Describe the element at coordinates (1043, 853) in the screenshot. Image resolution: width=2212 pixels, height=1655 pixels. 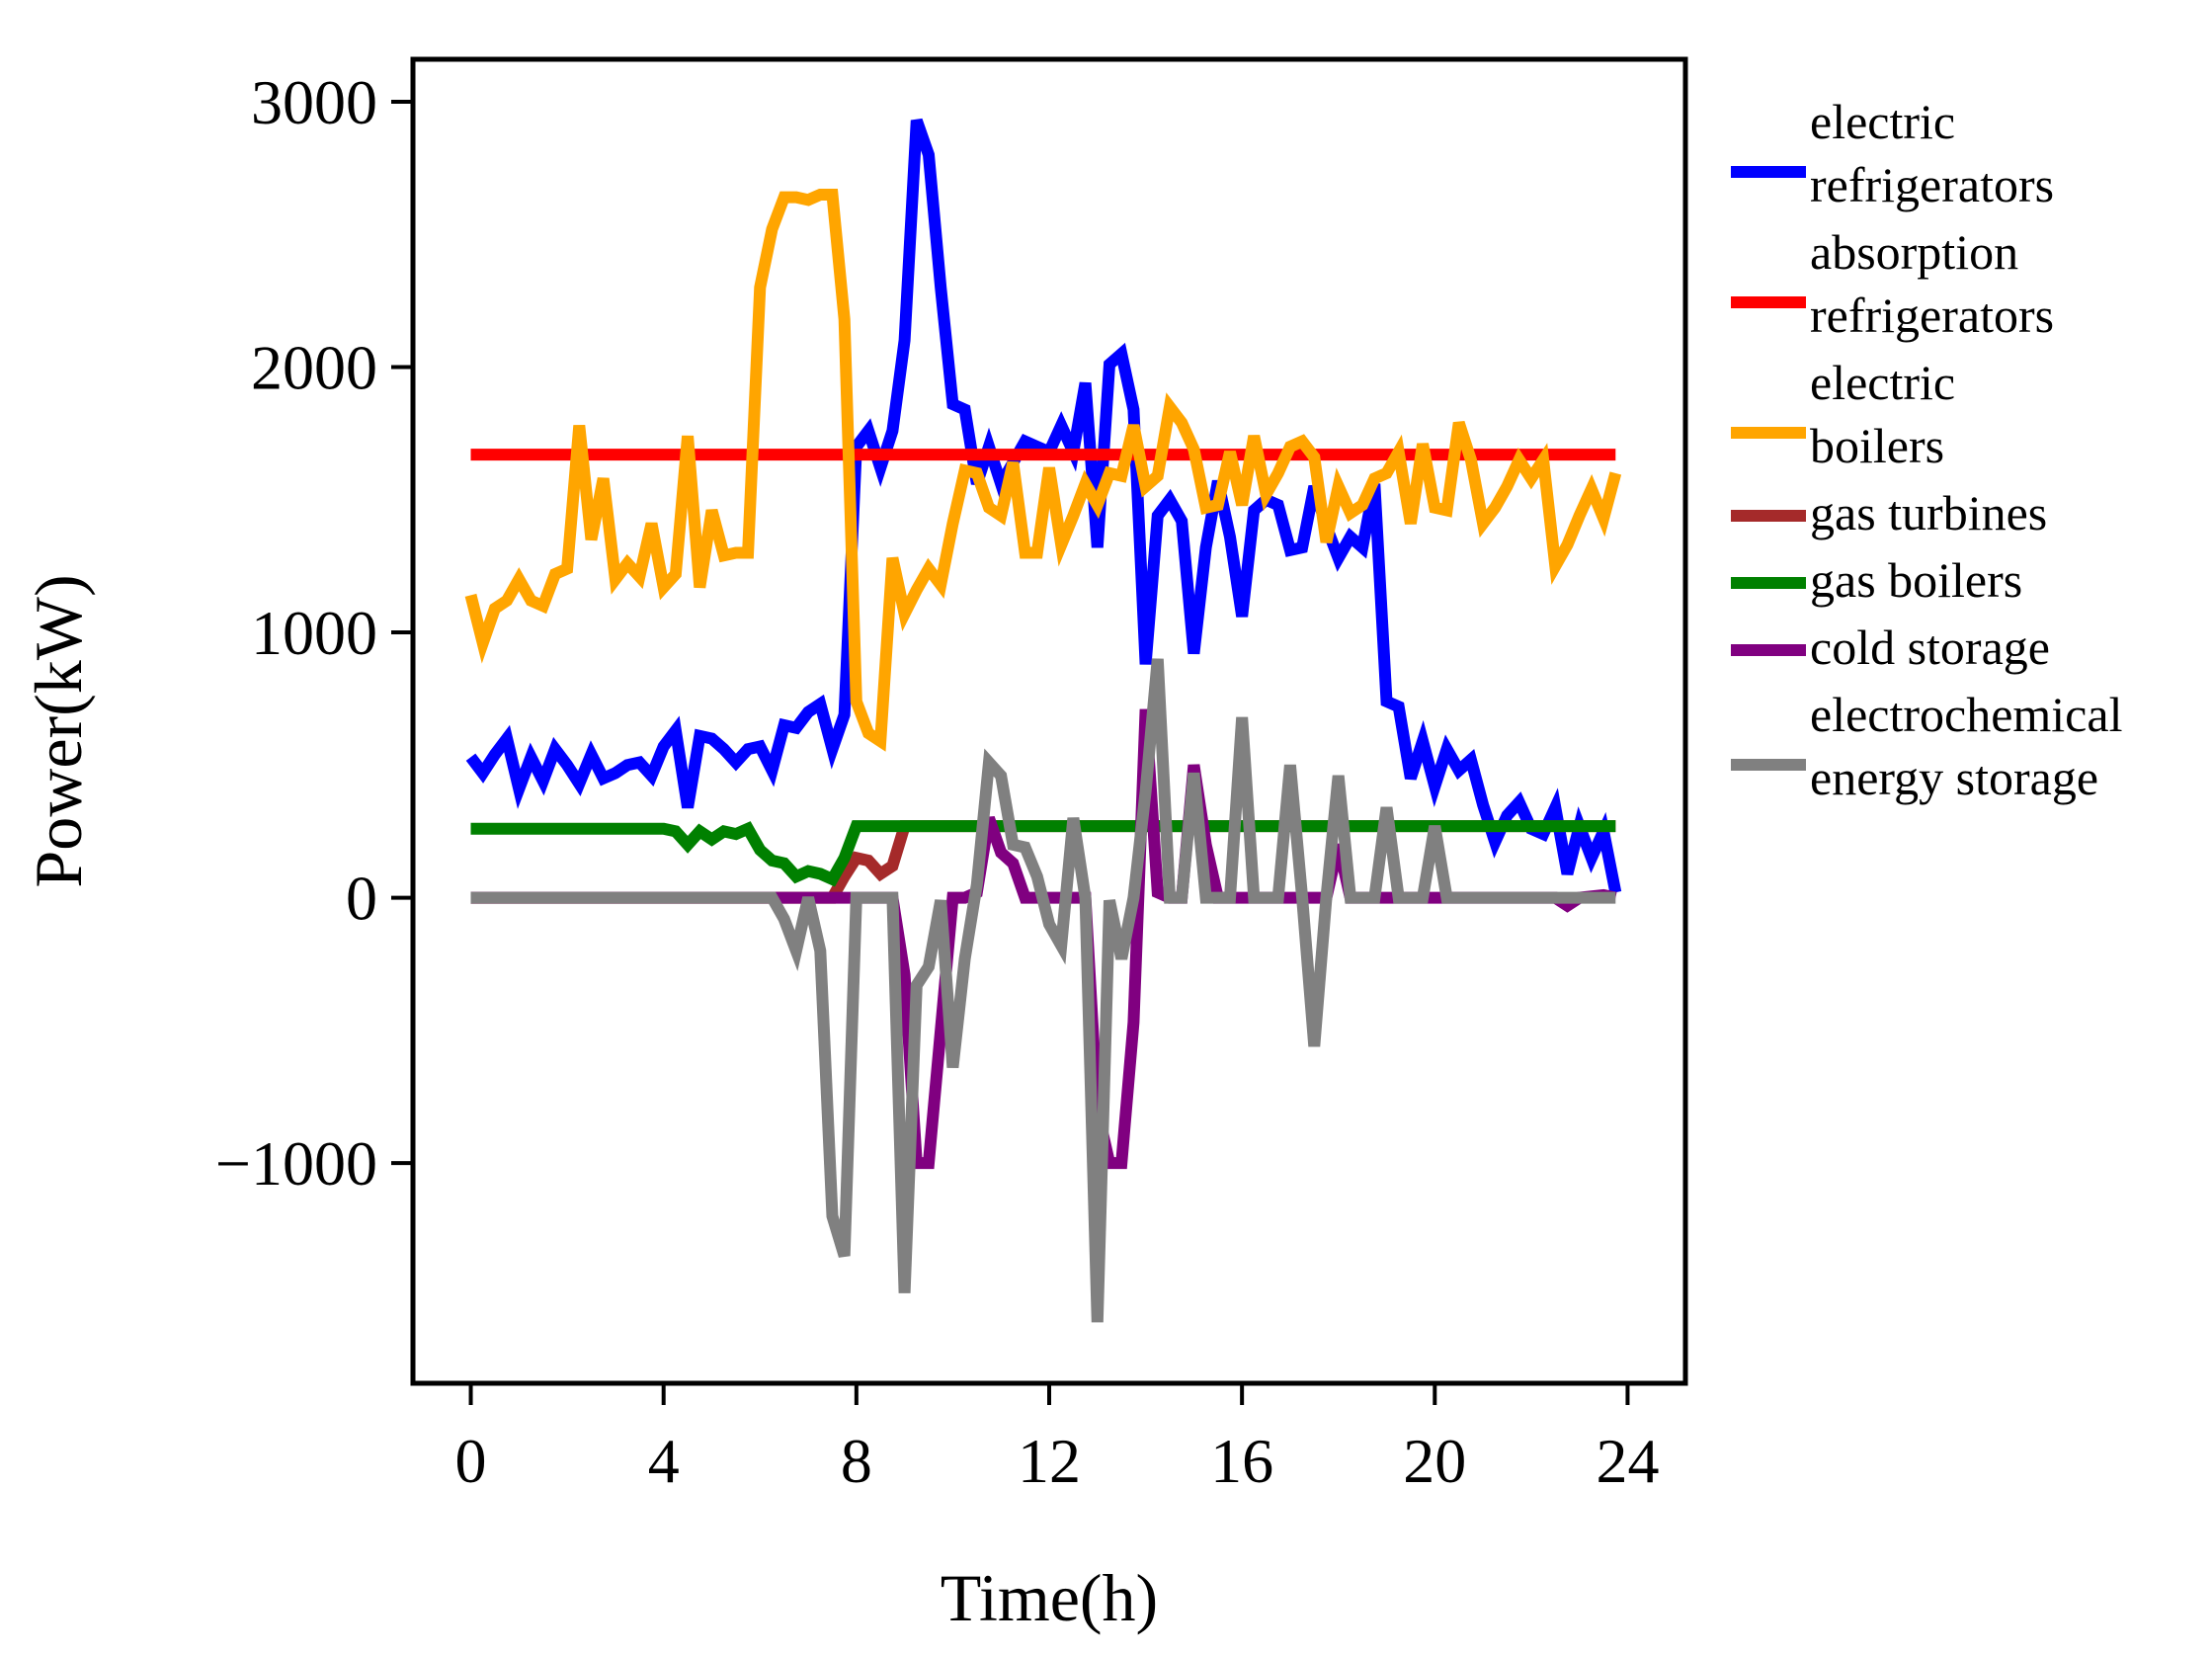
I see `series-line-gas-boilers` at that location.